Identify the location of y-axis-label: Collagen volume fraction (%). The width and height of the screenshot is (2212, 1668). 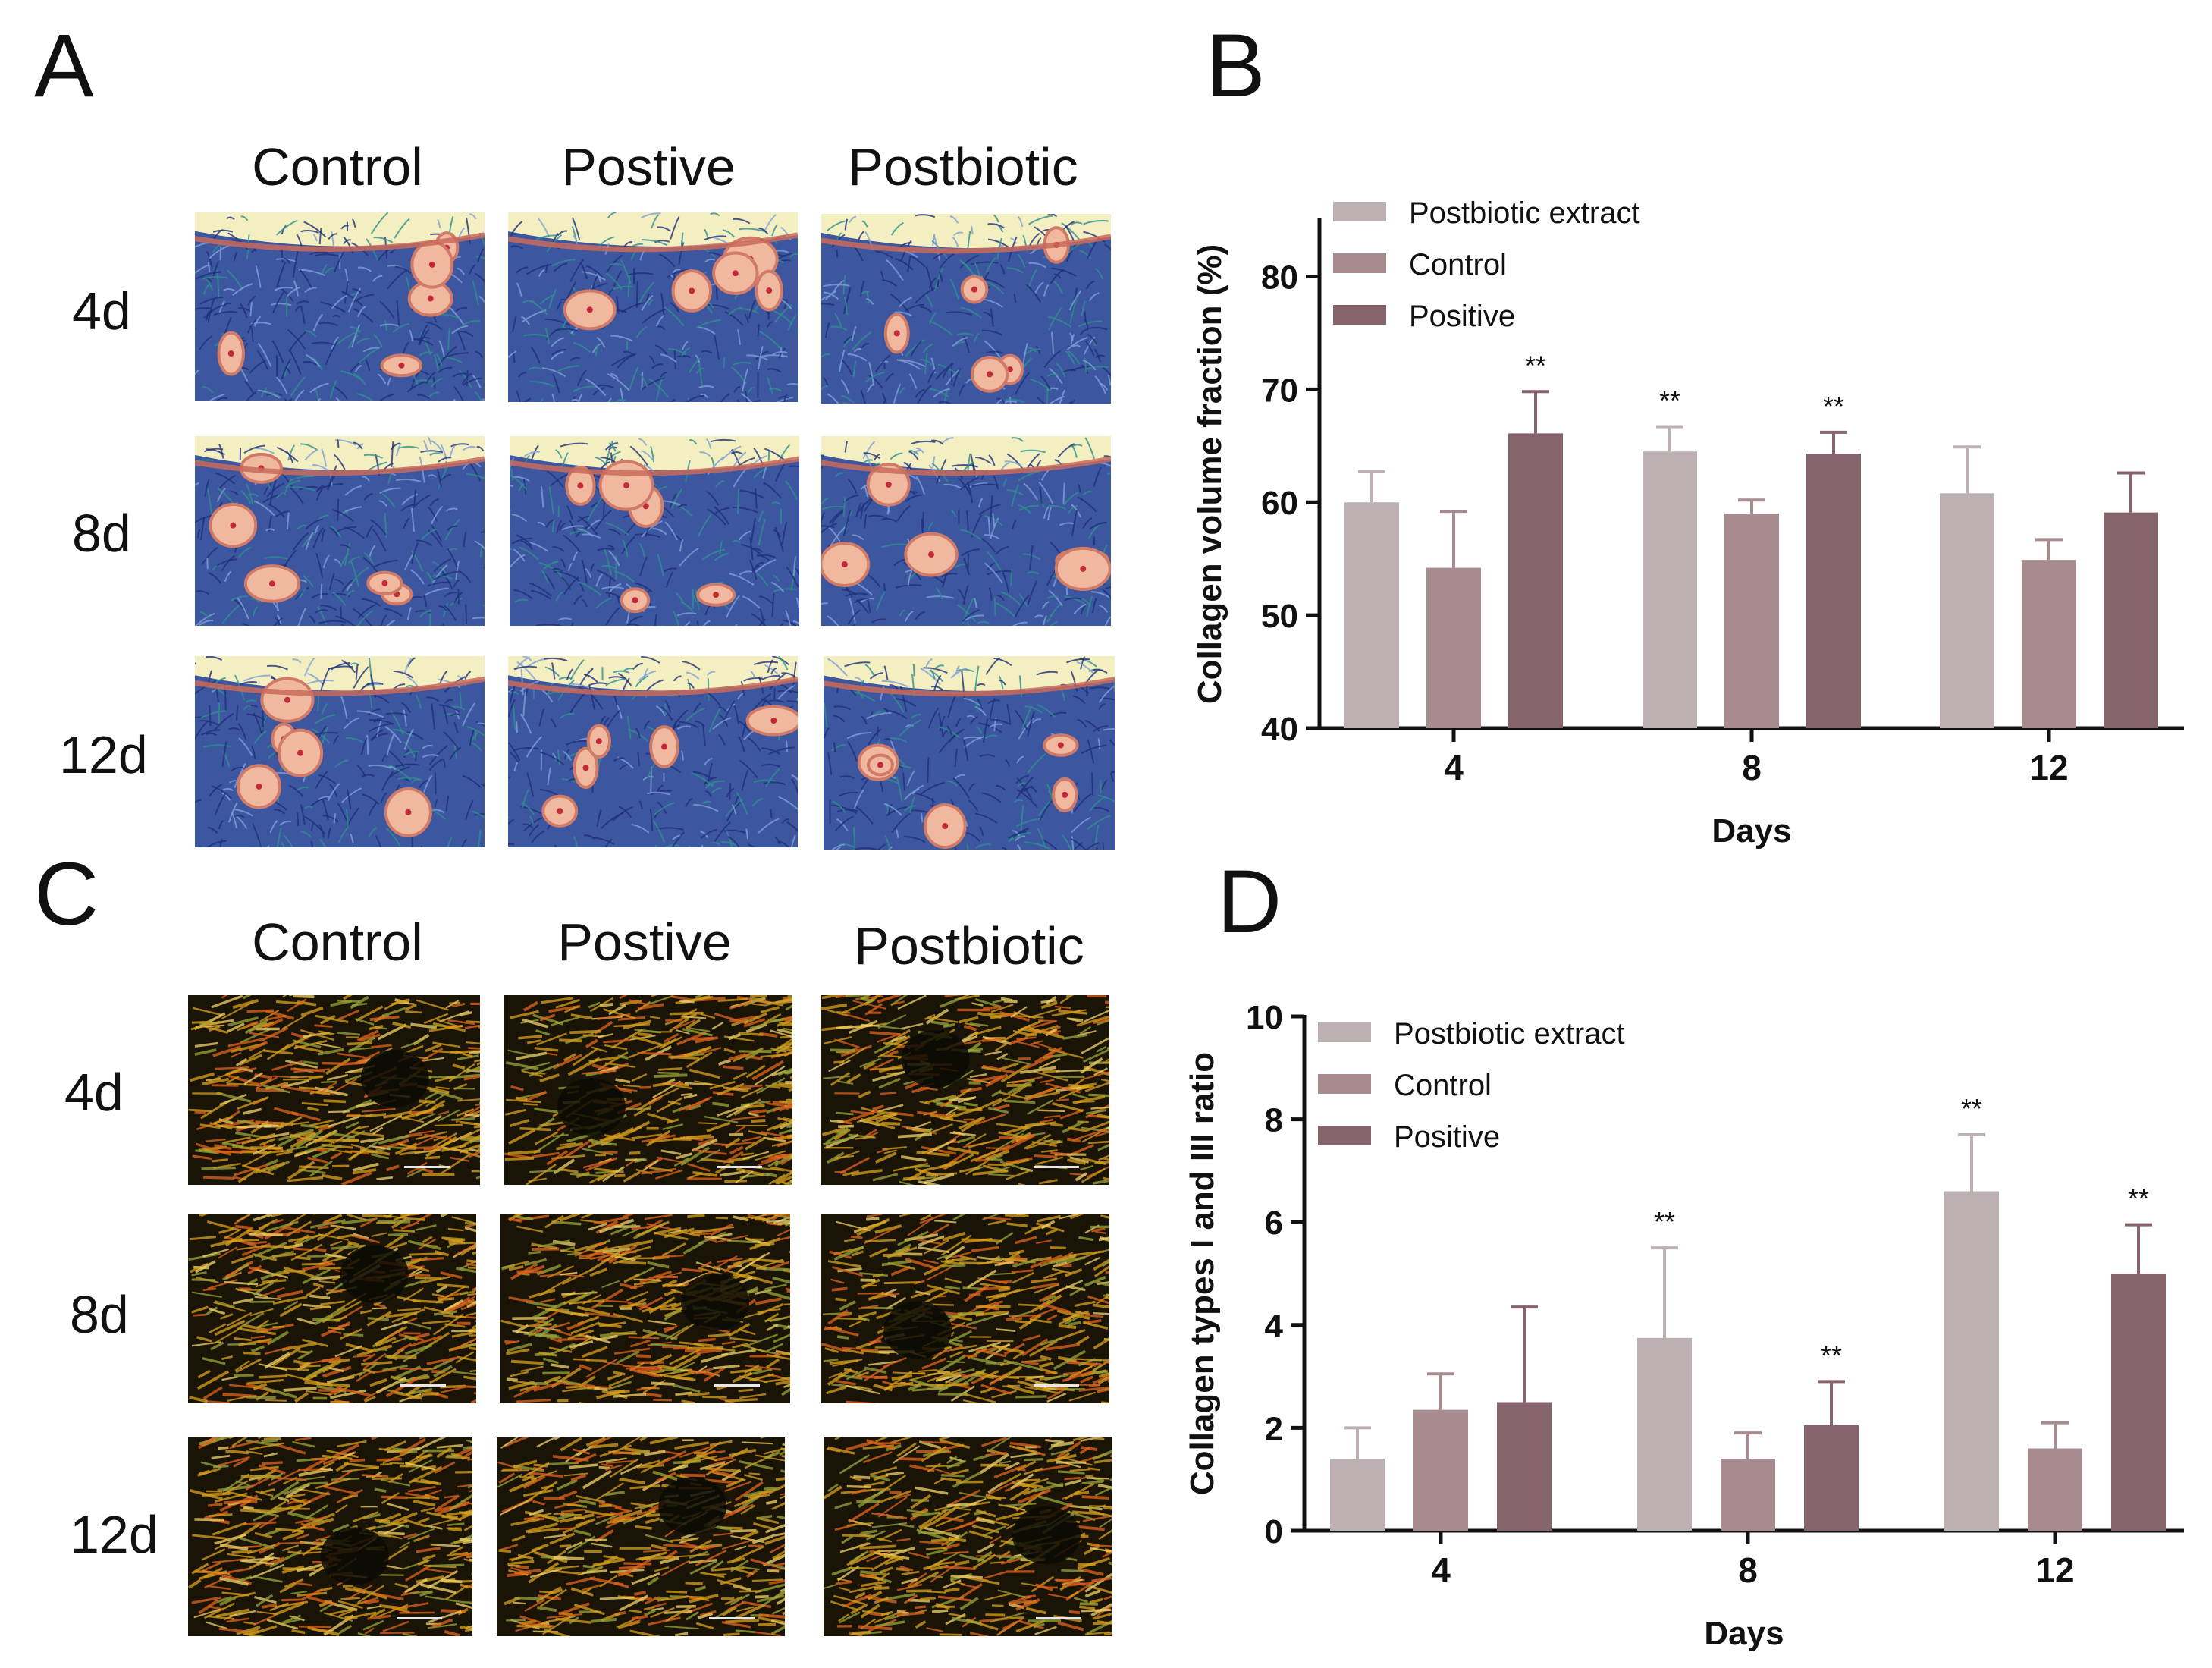
(1209, 474).